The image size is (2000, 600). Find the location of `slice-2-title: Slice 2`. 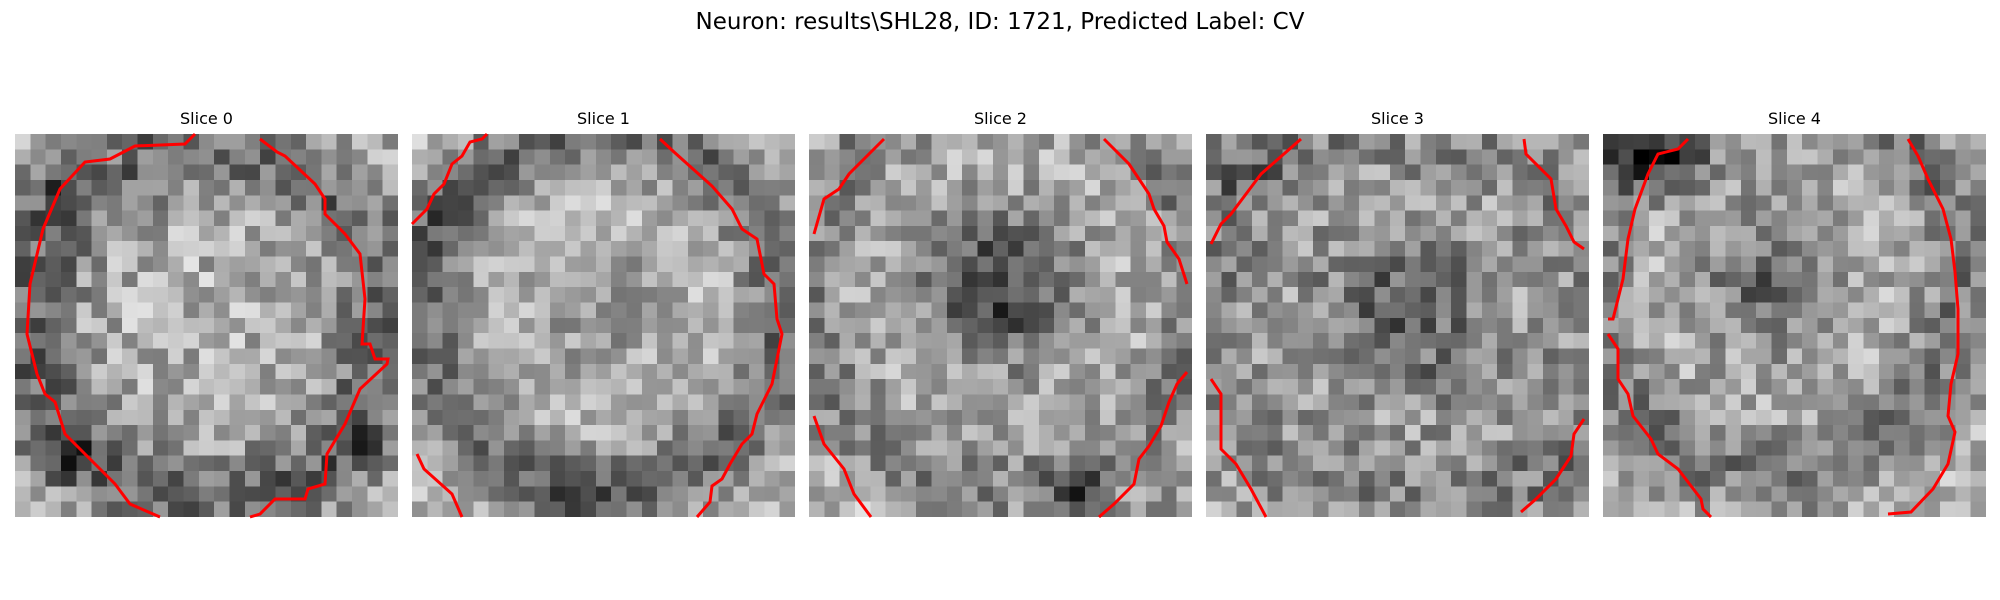

slice-2-title: Slice 2 is located at coordinates (1000, 118).